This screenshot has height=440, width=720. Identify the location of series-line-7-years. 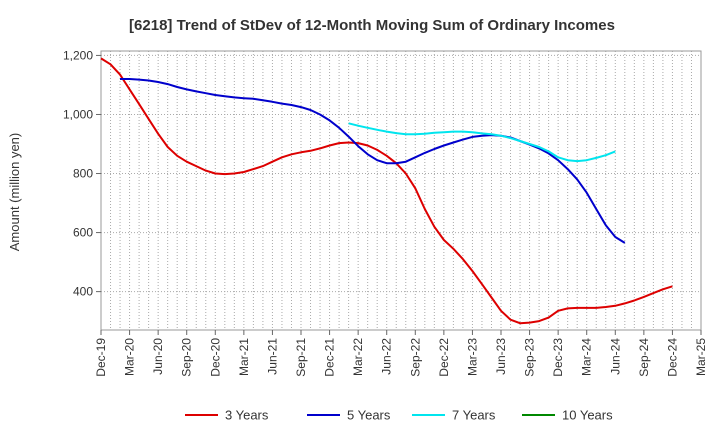
(482, 142).